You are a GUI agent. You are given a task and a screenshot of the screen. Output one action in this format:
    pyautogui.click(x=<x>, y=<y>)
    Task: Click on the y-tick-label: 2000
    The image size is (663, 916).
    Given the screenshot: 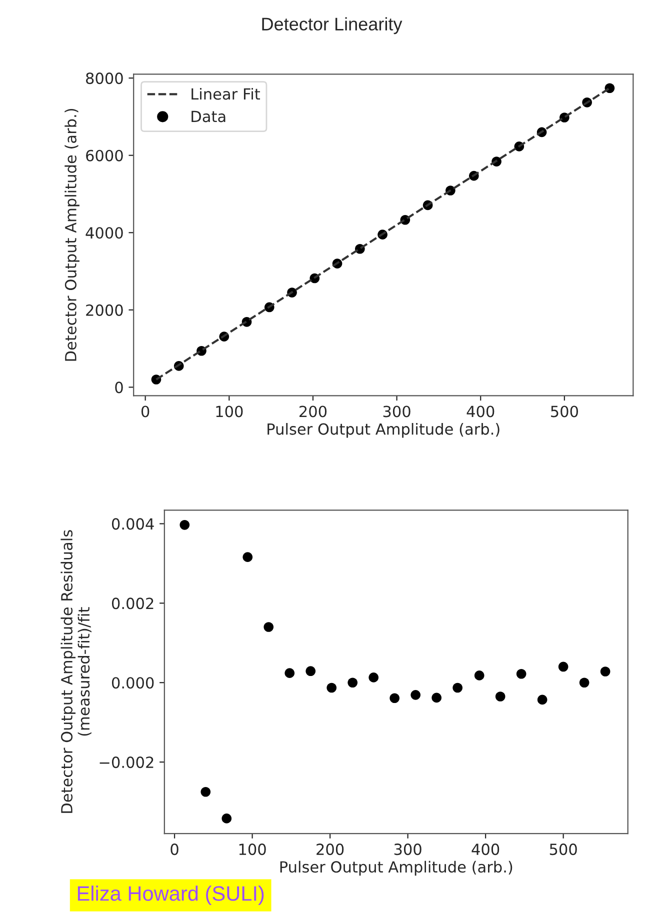 What is the action you would take?
    pyautogui.click(x=104, y=310)
    